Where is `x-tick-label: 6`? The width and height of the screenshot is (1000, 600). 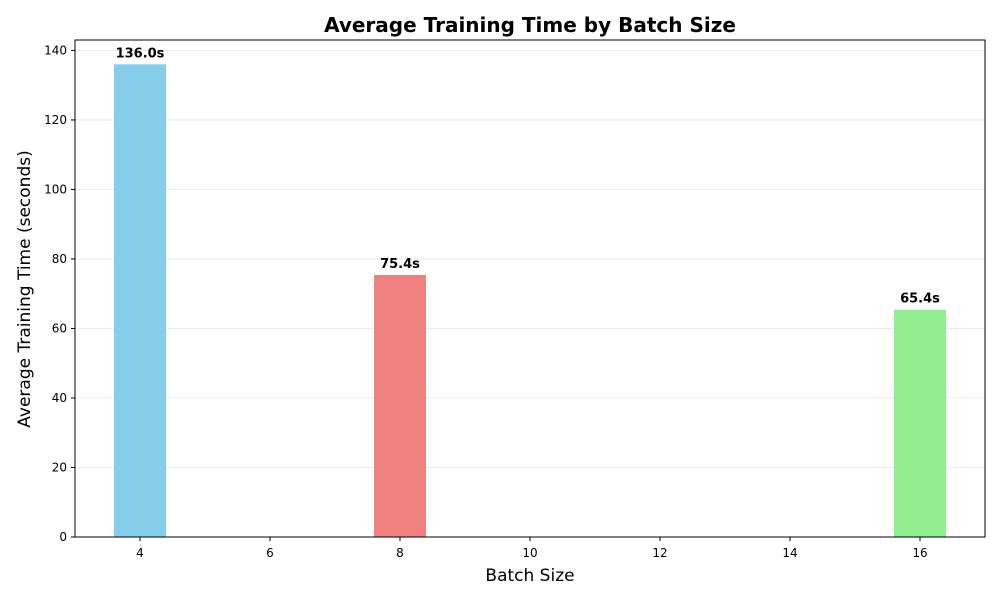
x-tick-label: 6 is located at coordinates (270, 553).